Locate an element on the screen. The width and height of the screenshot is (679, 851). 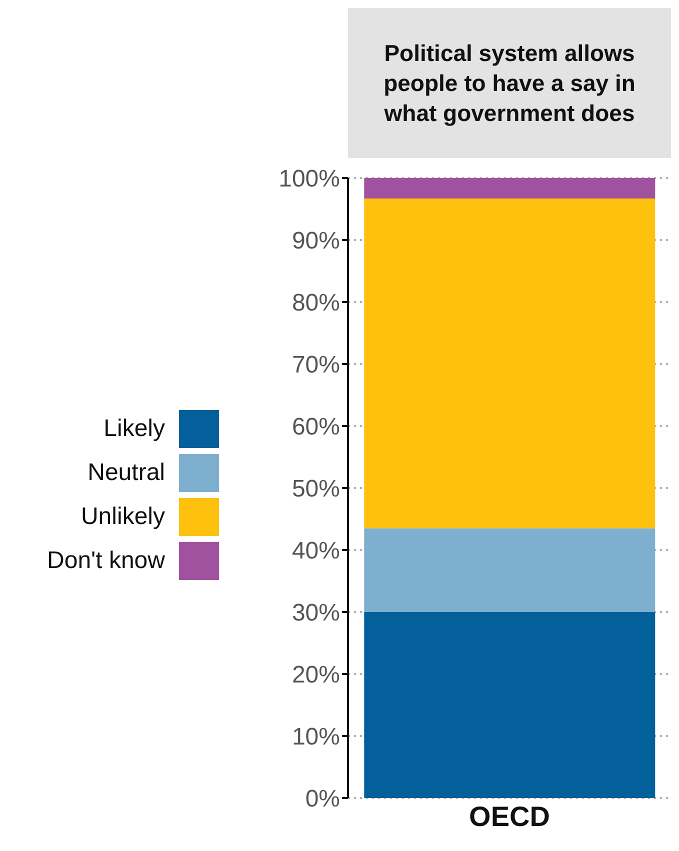
y-tick-label: 90% is located at coordinates (316, 241).